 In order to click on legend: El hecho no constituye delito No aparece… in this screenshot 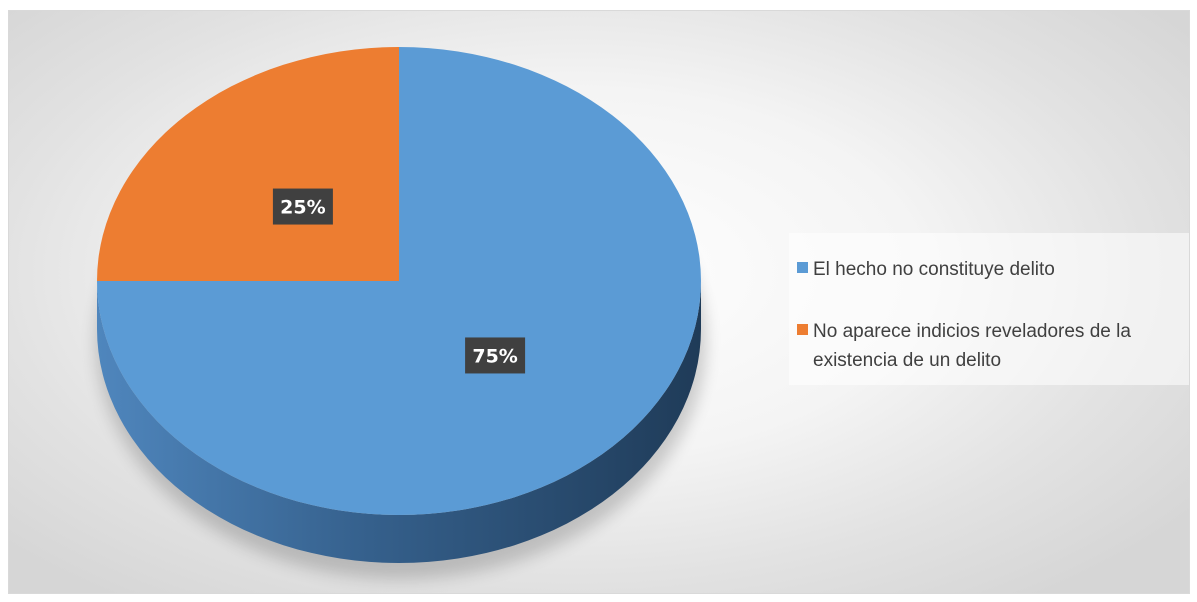, I will do `click(989, 309)`.